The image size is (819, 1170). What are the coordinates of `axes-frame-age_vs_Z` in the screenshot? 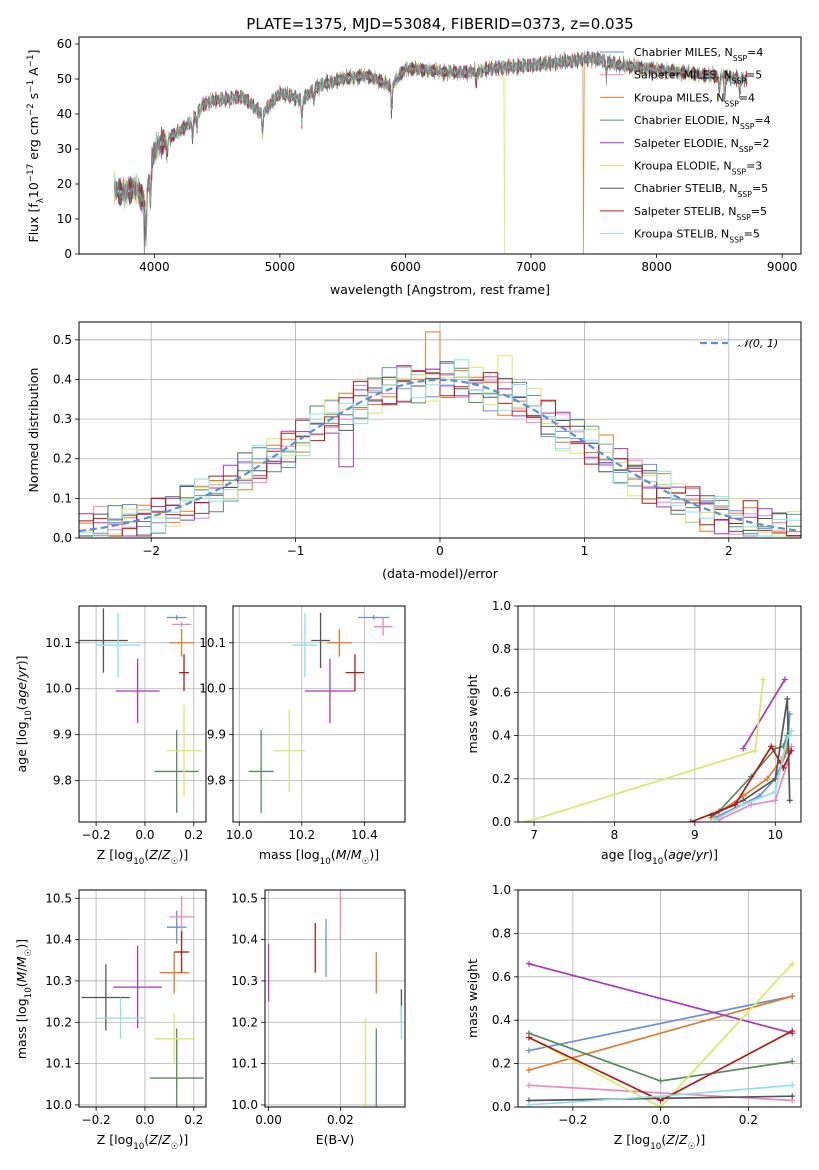 It's located at (142, 714).